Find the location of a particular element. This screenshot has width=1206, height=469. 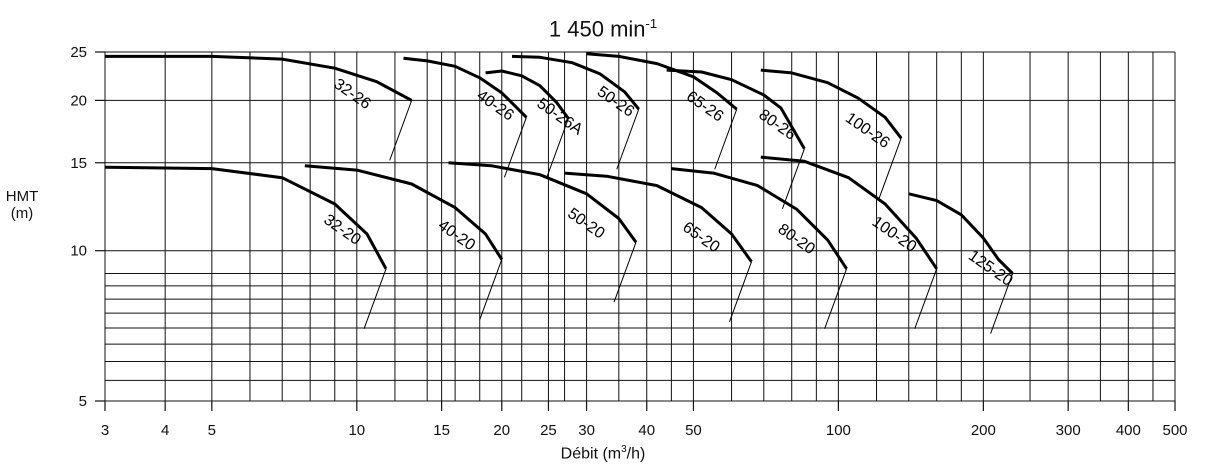

x-tick-label: 10 is located at coordinates (356, 430).